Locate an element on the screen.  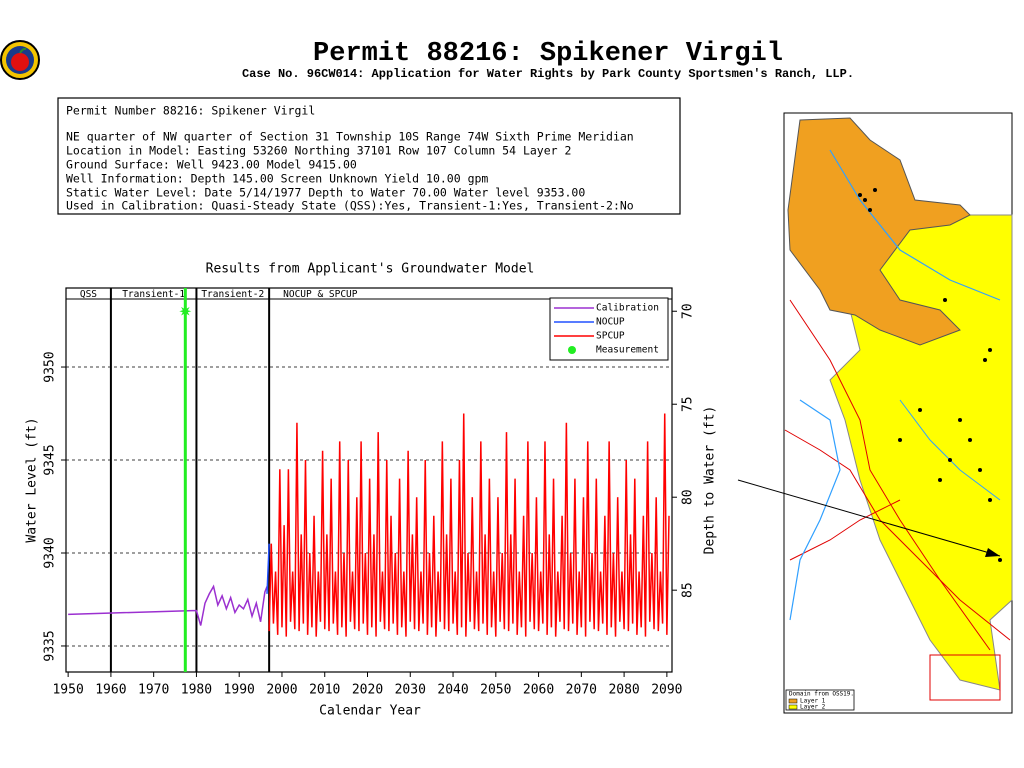
period-label: NOCUP & SPCUP is located at coordinates (320, 294).